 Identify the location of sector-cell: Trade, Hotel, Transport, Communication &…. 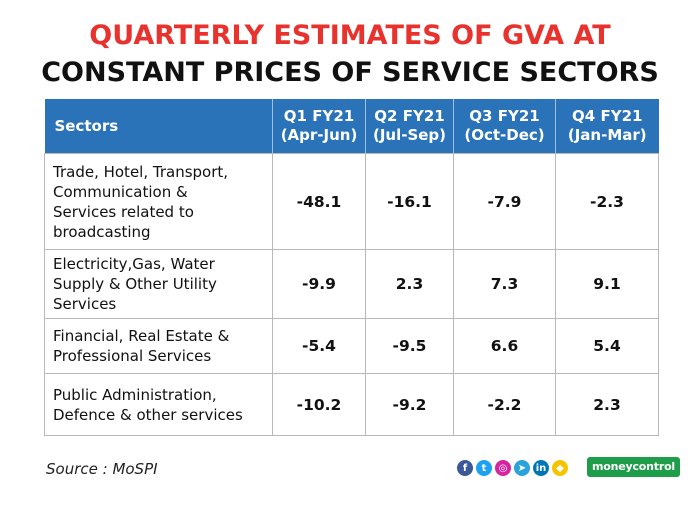
(158, 201).